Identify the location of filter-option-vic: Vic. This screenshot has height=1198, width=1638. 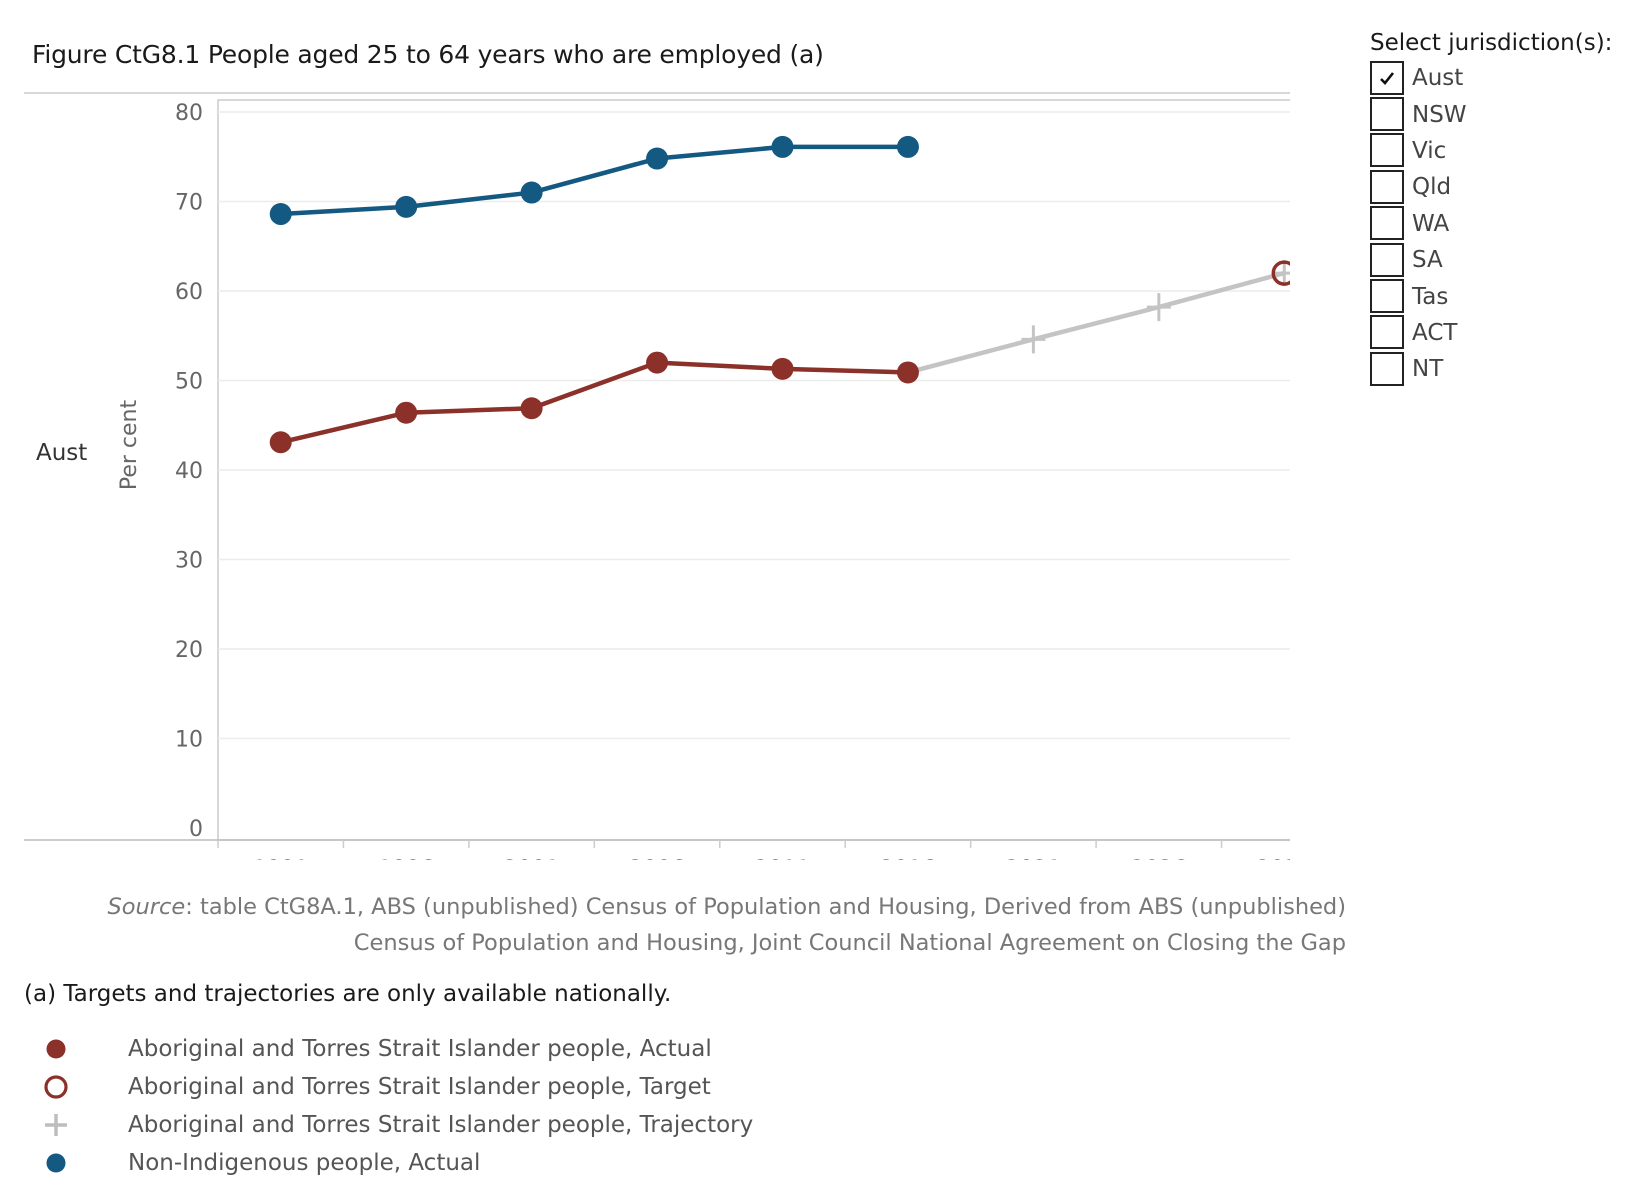
(1491, 151).